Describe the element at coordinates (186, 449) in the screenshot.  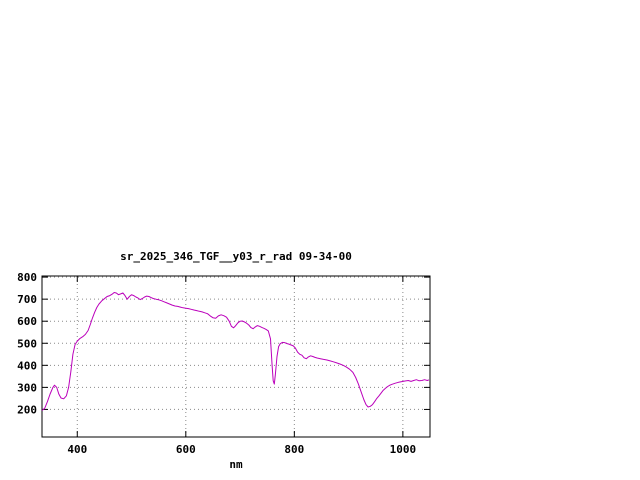
I see `x-tick-label: 600` at that location.